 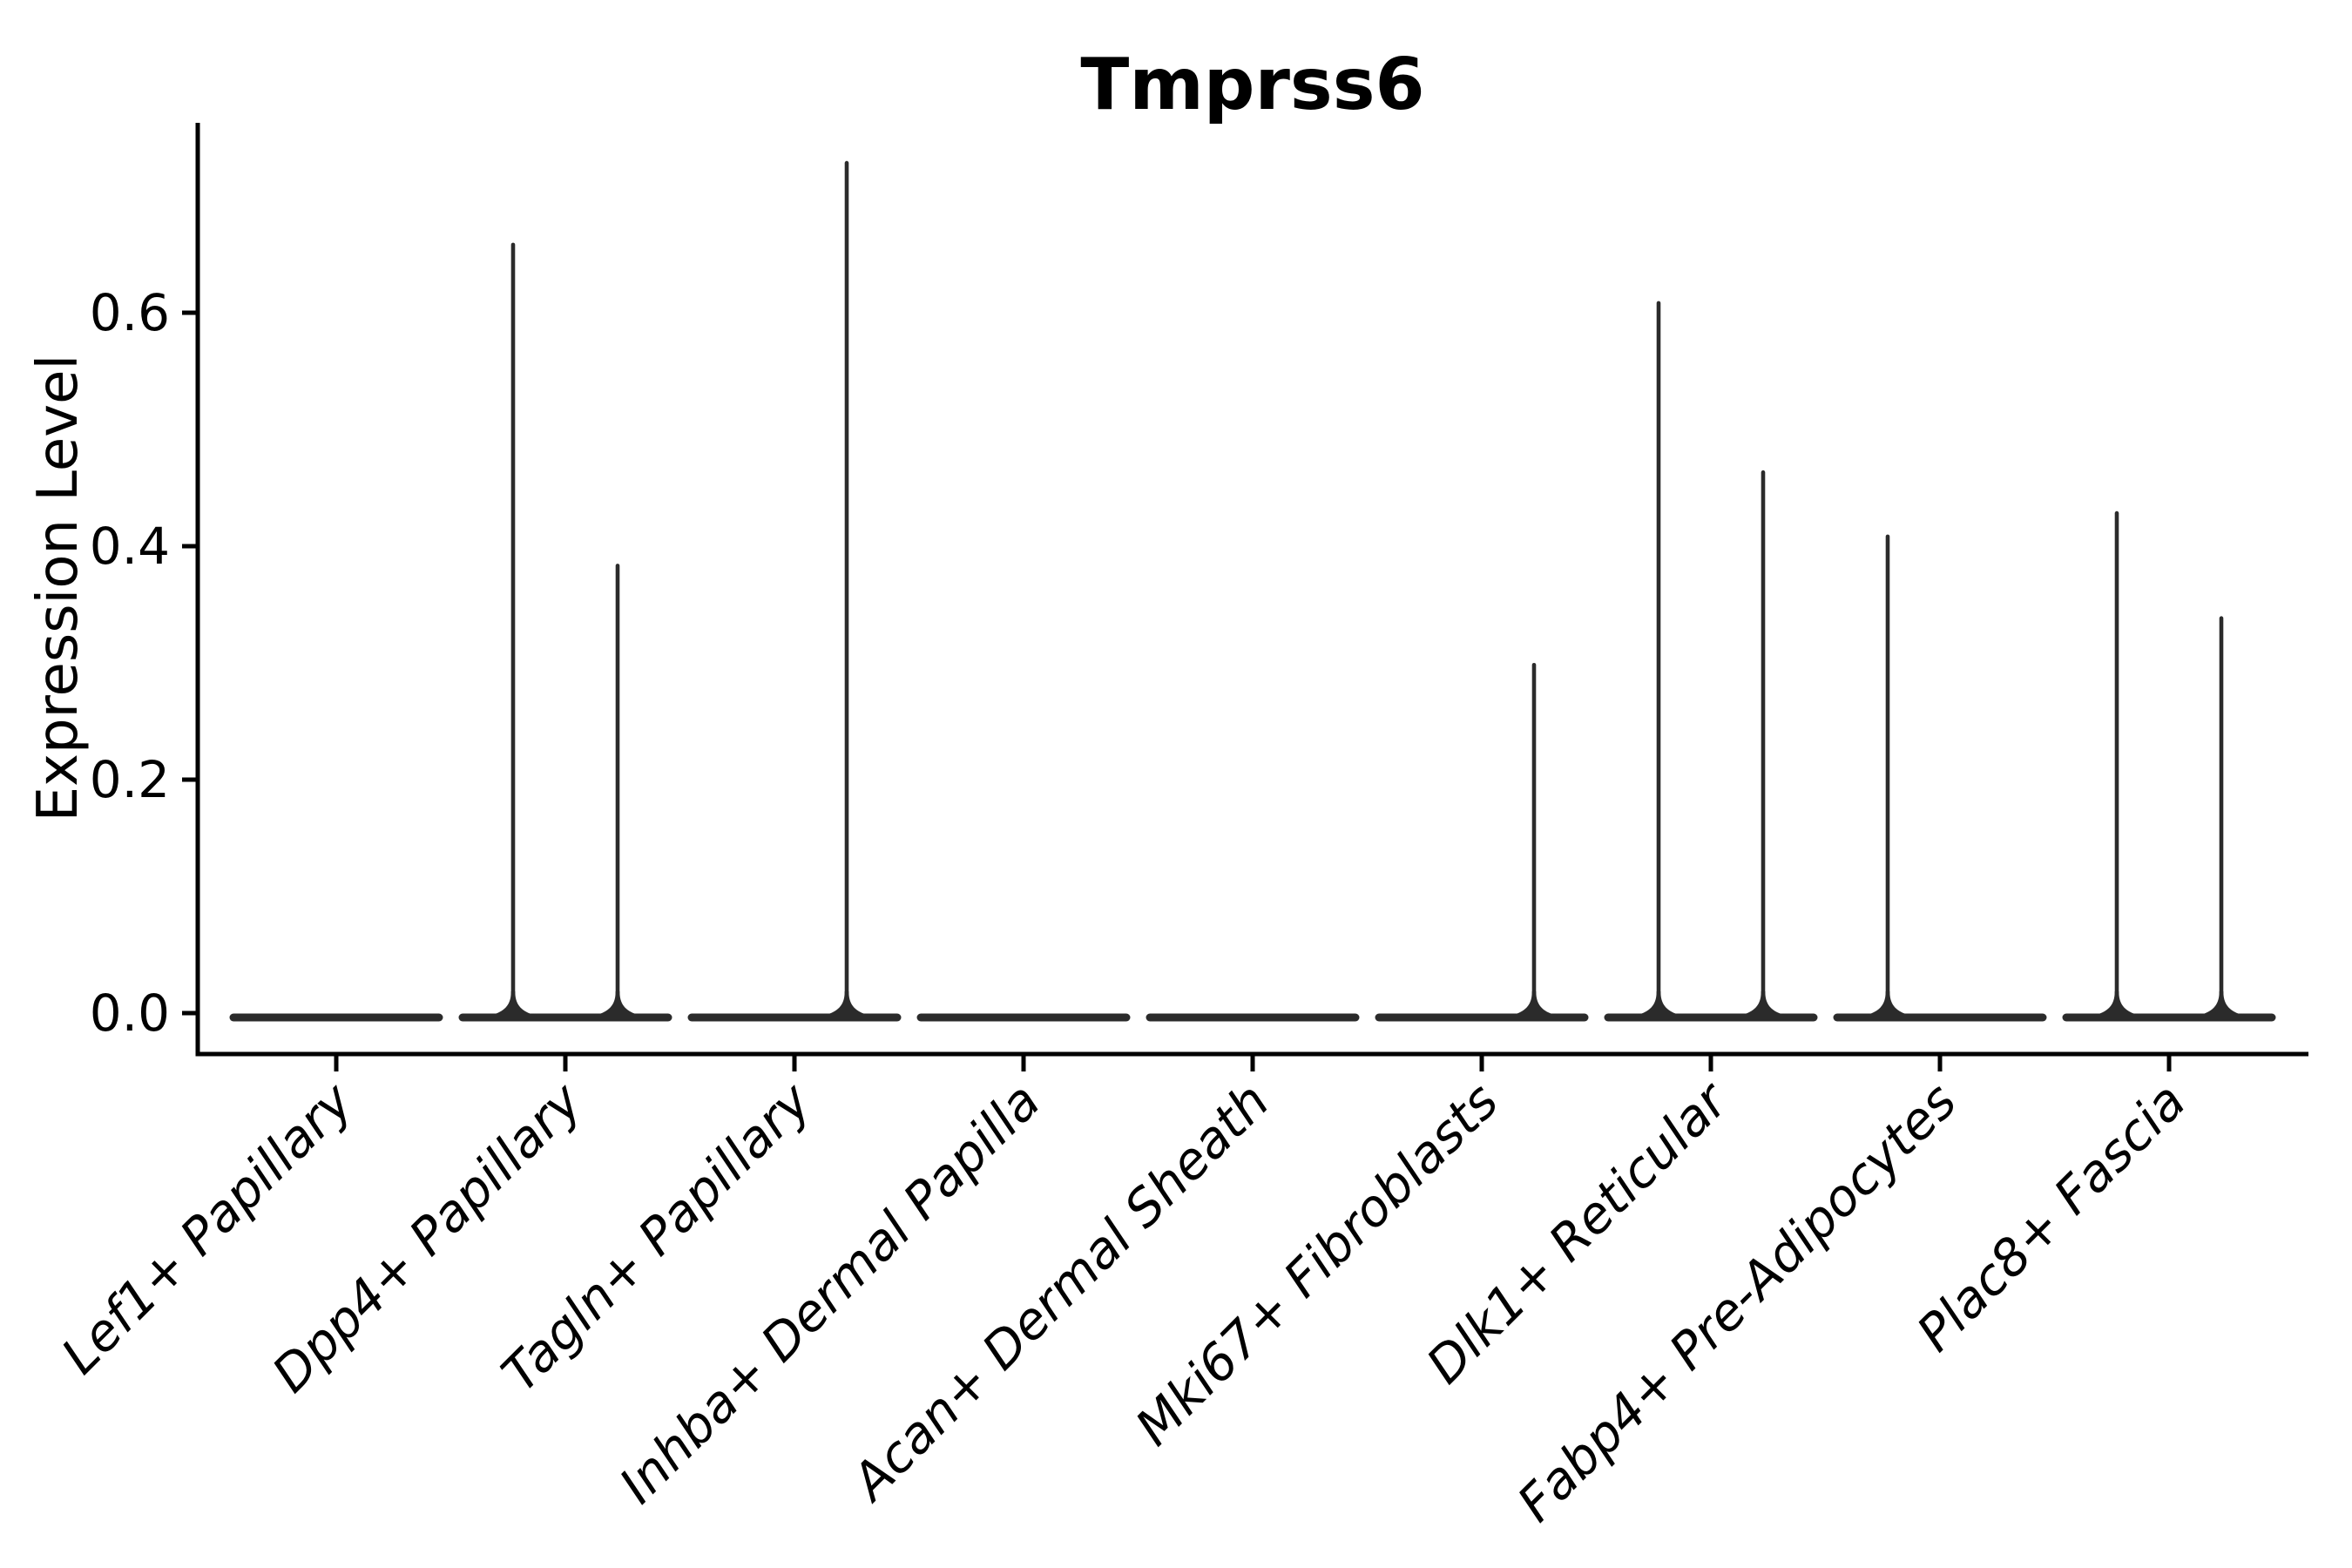 What do you see at coordinates (130, 663) in the screenshot?
I see `y-tick-labels: 0.0 0.2 0.4 0.6` at bounding box center [130, 663].